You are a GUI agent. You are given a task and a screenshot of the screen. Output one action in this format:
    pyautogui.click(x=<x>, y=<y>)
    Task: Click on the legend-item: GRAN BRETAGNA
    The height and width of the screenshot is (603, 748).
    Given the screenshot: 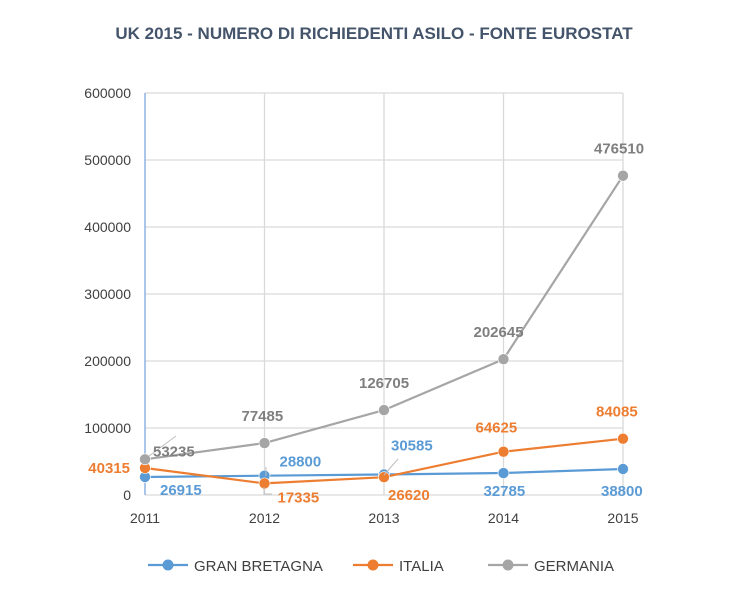 What is the action you would take?
    pyautogui.click(x=235, y=566)
    